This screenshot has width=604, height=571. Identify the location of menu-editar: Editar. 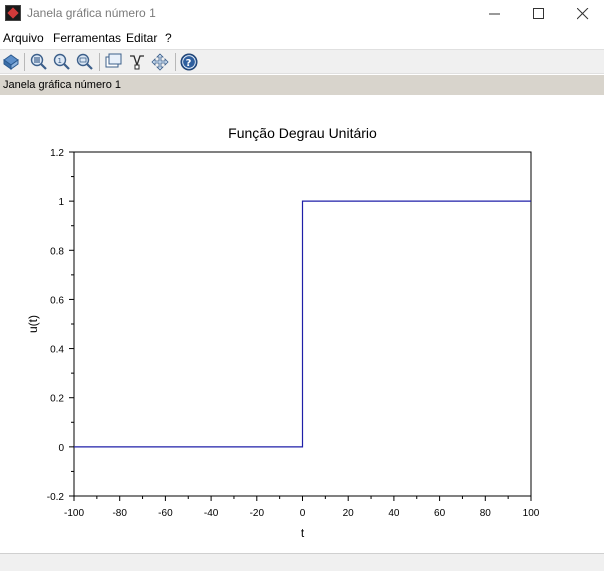
(142, 38).